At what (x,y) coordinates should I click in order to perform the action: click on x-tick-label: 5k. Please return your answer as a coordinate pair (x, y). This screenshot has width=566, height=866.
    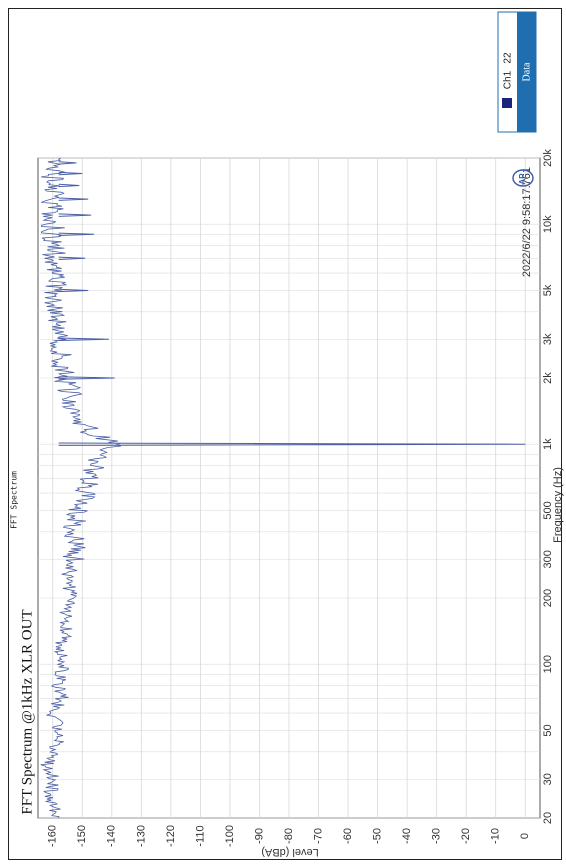
    Looking at the image, I should click on (548, 290).